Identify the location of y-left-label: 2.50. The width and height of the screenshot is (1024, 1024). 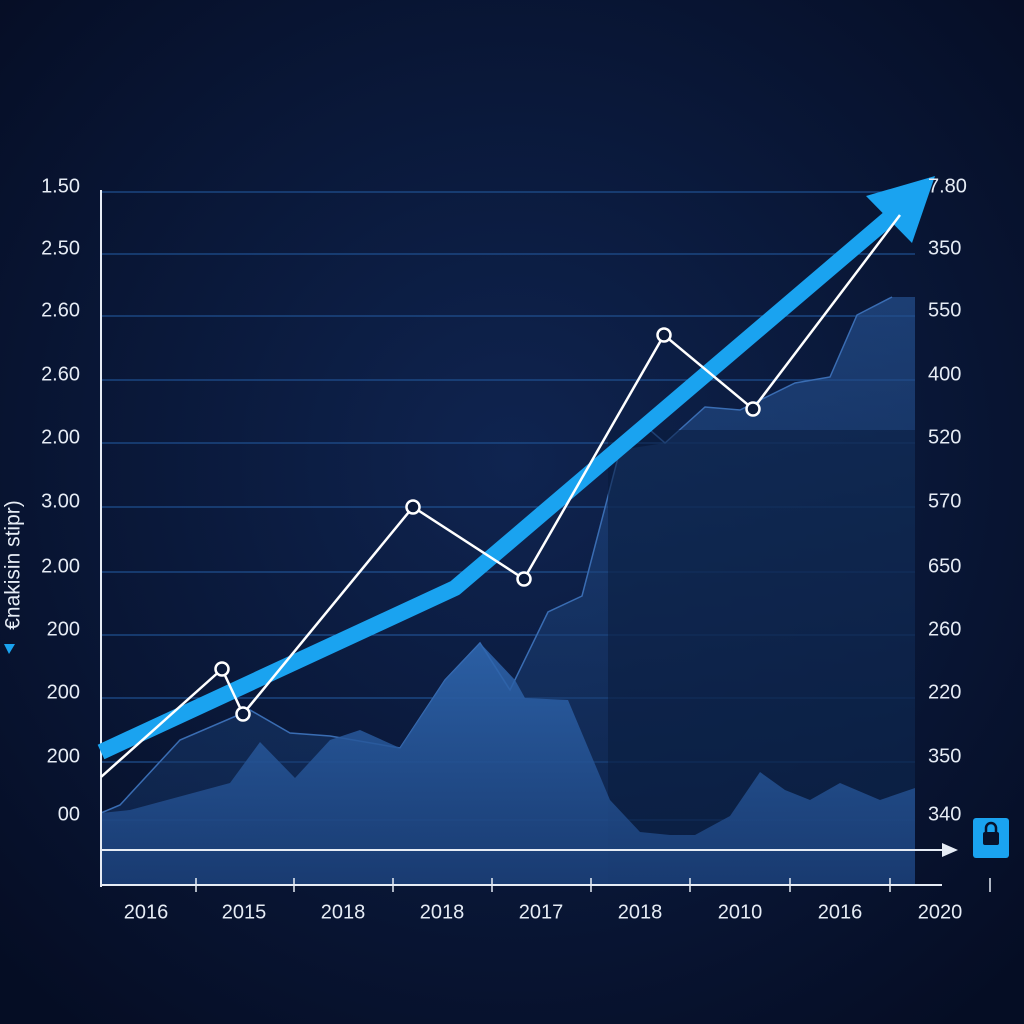
(60, 248).